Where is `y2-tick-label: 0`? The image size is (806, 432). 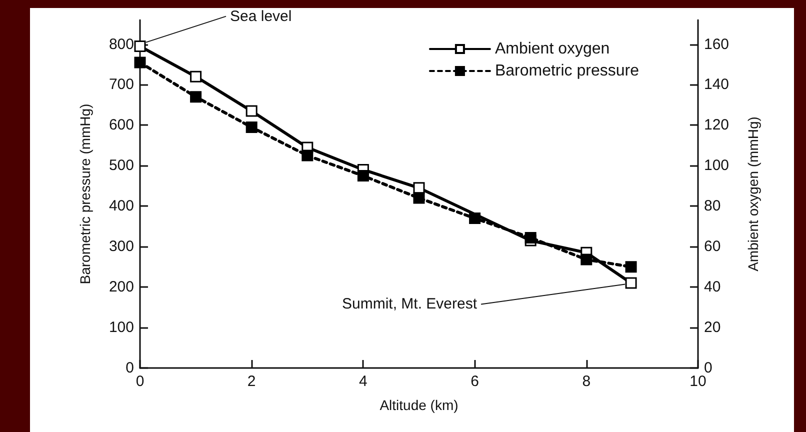 y2-tick-label: 0 is located at coordinates (708, 368).